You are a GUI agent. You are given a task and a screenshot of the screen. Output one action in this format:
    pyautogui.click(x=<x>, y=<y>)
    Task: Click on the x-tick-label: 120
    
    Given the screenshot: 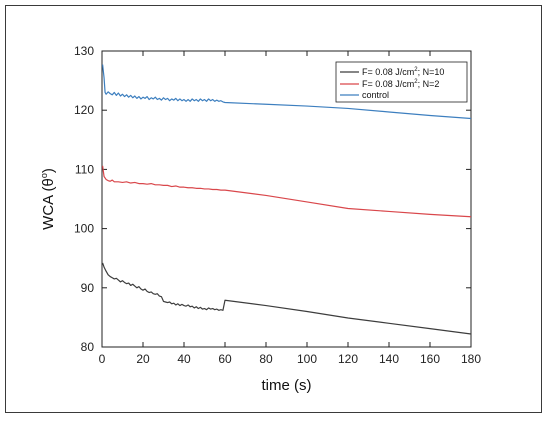 What is the action you would take?
    pyautogui.click(x=348, y=359)
    